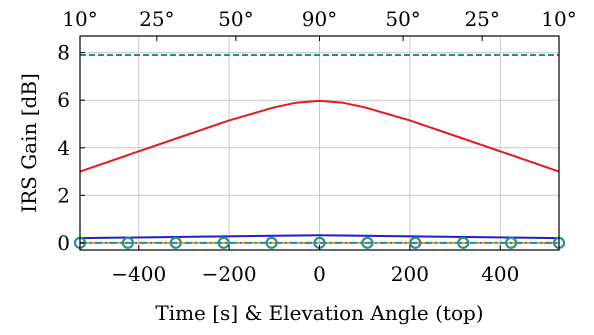 The height and width of the screenshot is (335, 594). Describe the element at coordinates (63, 53) in the screenshot. I see `y-tick-label: 8` at that location.